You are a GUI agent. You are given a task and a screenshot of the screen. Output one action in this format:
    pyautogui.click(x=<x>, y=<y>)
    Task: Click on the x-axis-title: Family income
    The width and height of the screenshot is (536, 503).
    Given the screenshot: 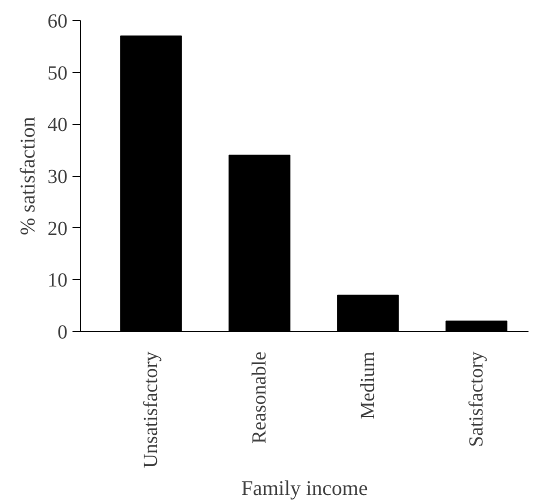 What is the action you would take?
    pyautogui.click(x=304, y=488)
    